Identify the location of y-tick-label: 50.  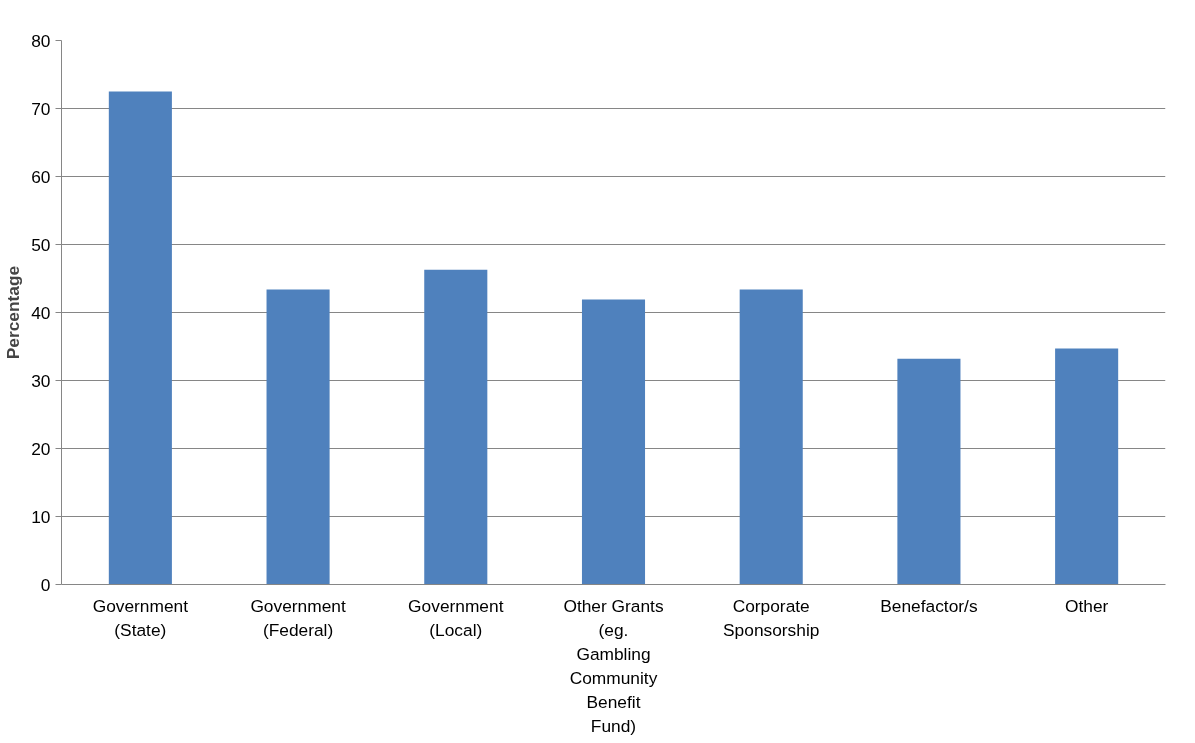
(41, 244).